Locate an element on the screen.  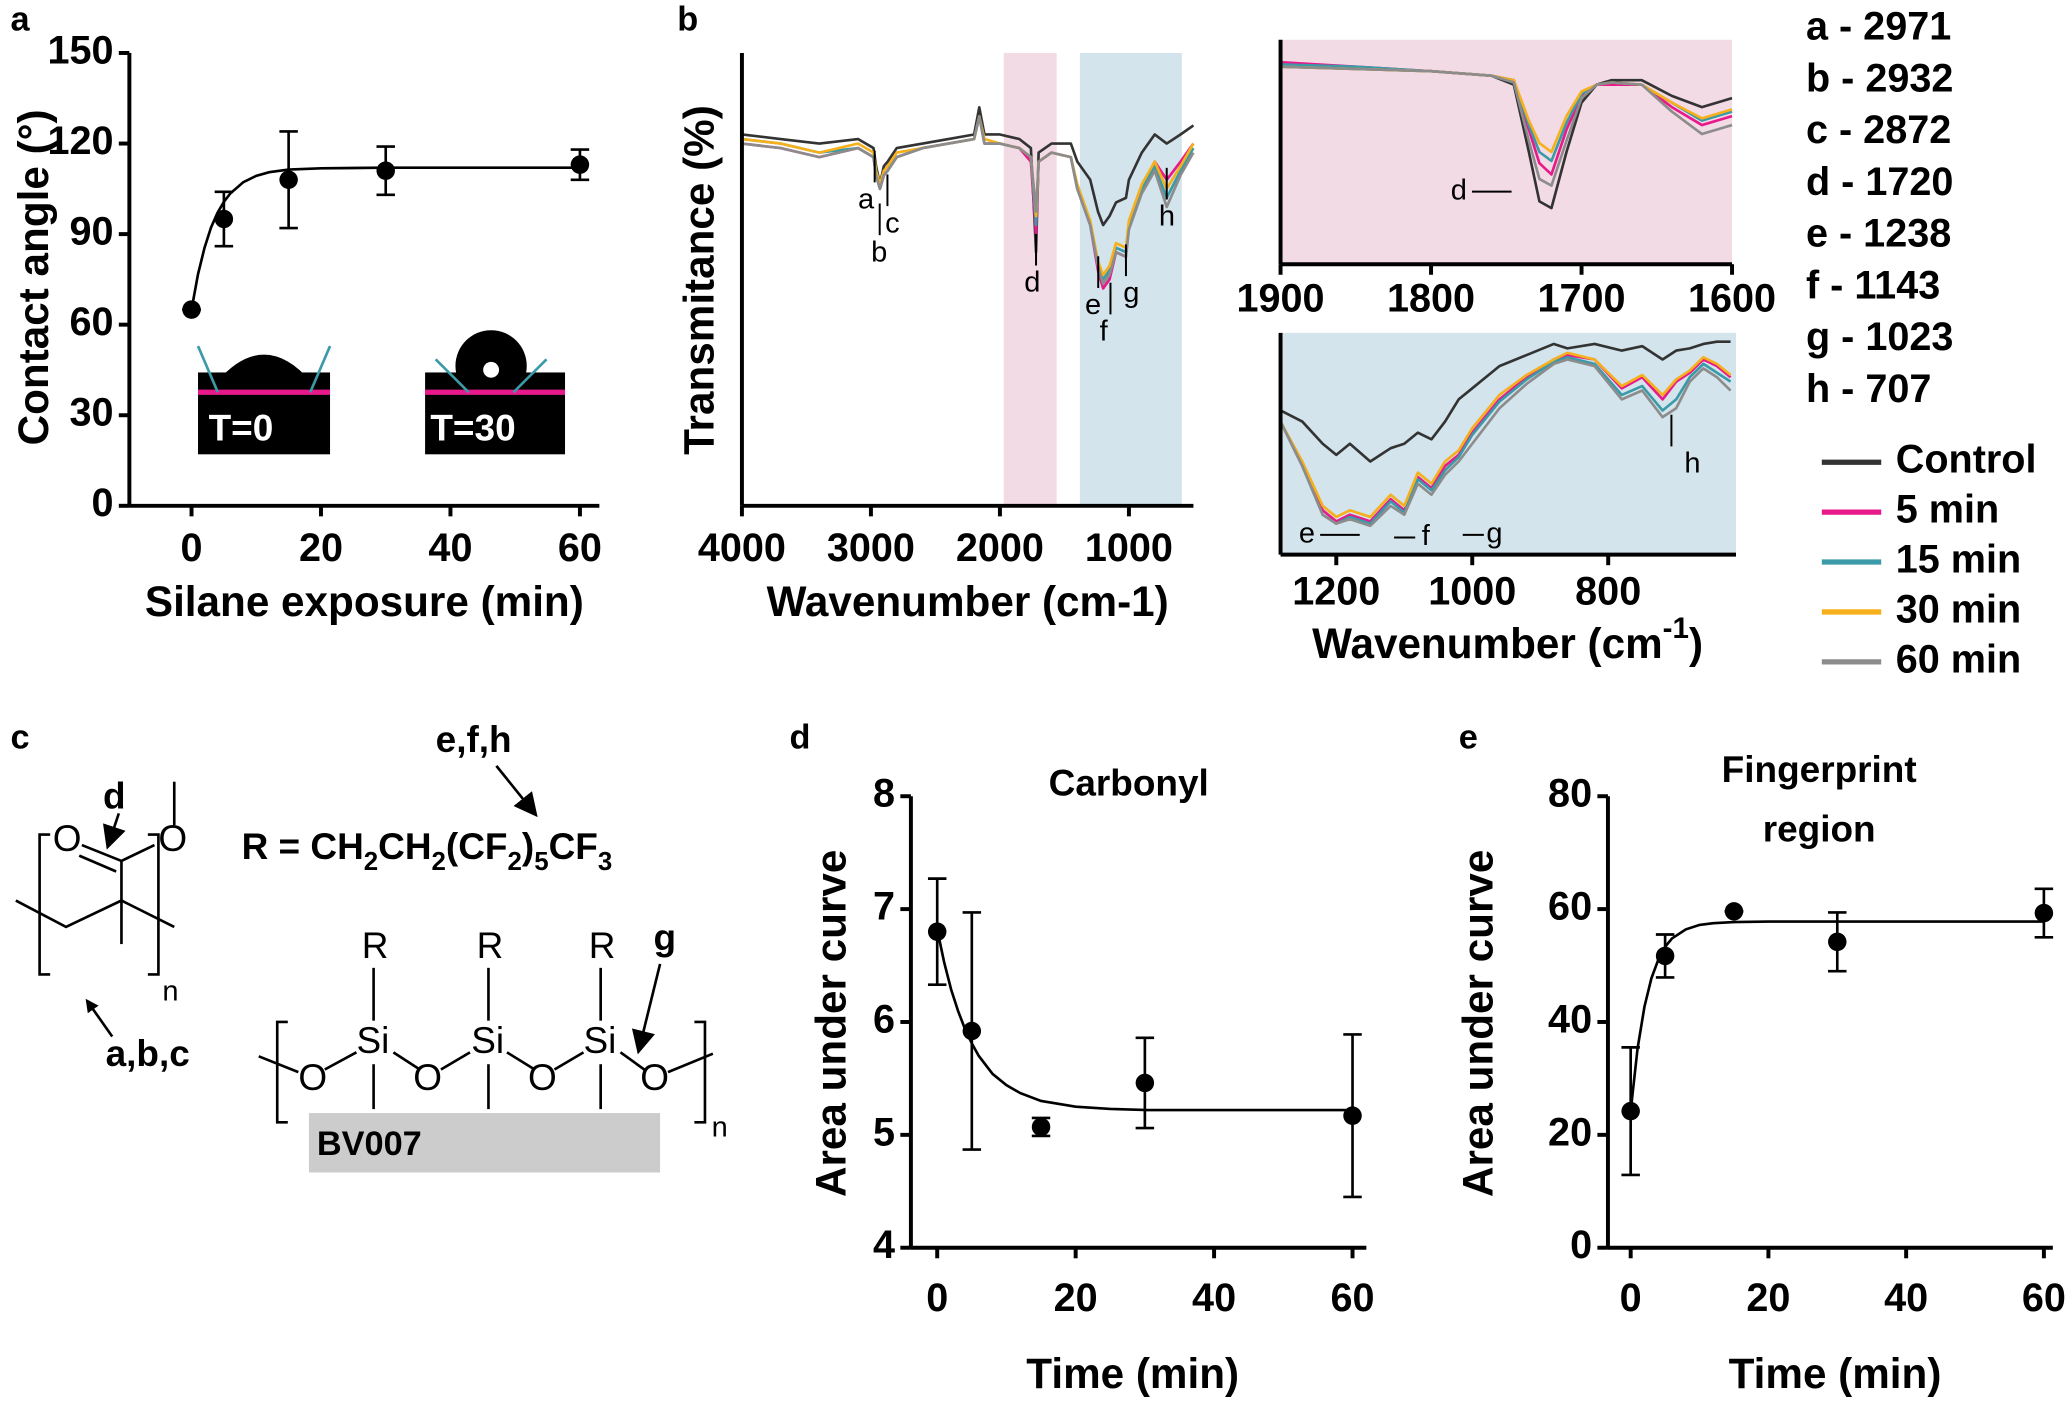
subscript: n is located at coordinates (720, 1128).